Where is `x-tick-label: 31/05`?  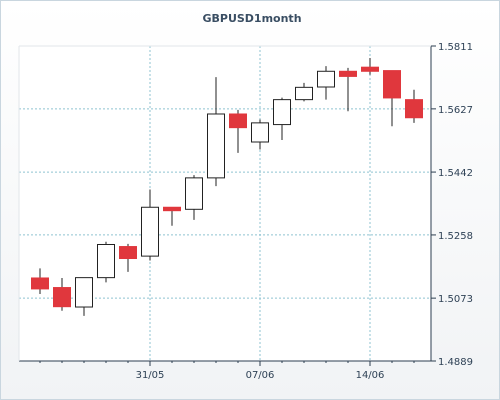
x-tick-label: 31/05 is located at coordinates (150, 375).